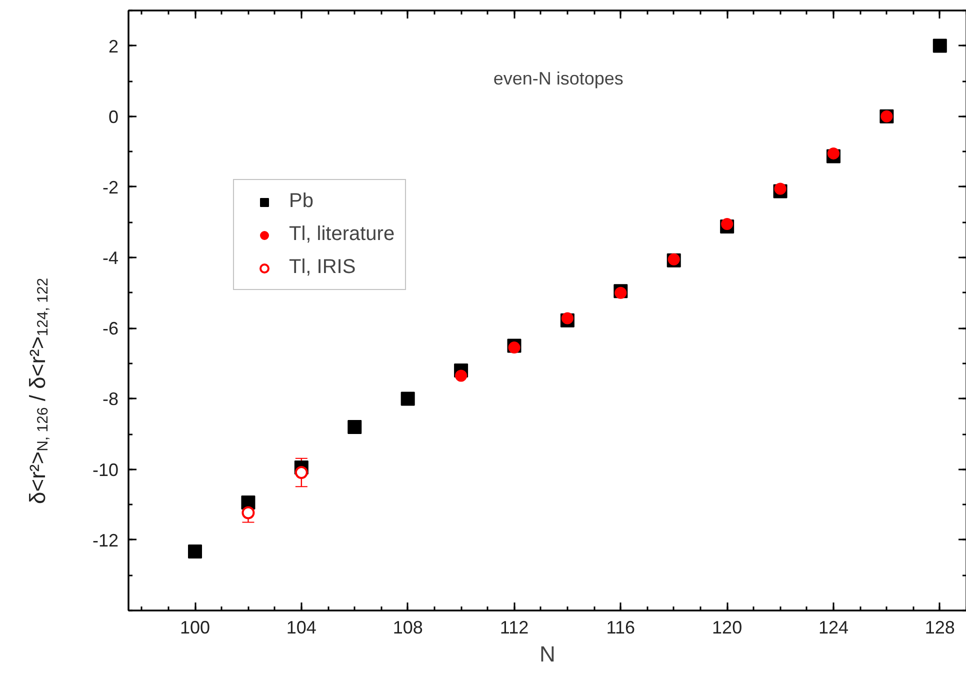  I want to click on x-tick-label: 112, so click(514, 628).